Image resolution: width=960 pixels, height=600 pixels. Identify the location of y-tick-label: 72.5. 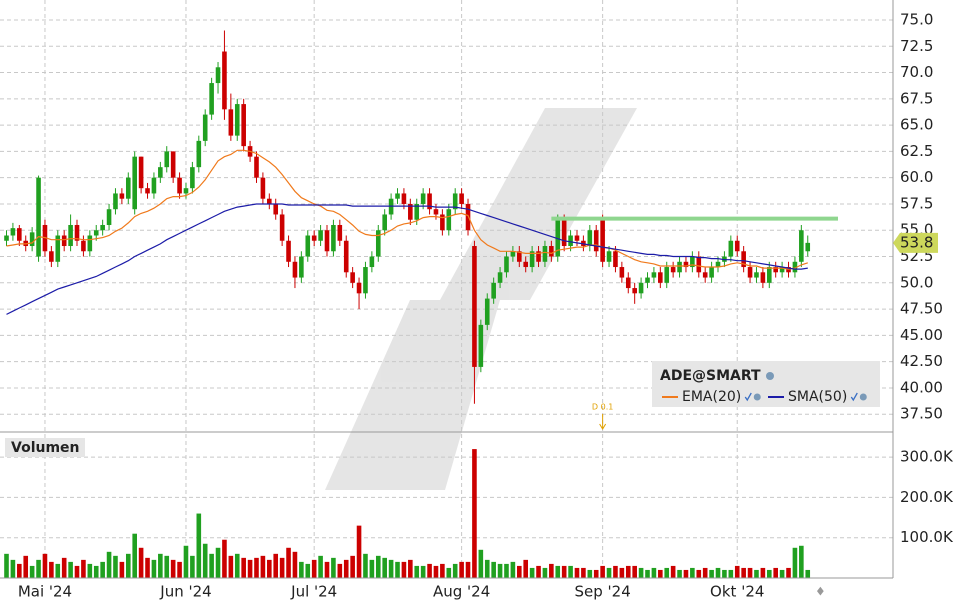
(916, 46).